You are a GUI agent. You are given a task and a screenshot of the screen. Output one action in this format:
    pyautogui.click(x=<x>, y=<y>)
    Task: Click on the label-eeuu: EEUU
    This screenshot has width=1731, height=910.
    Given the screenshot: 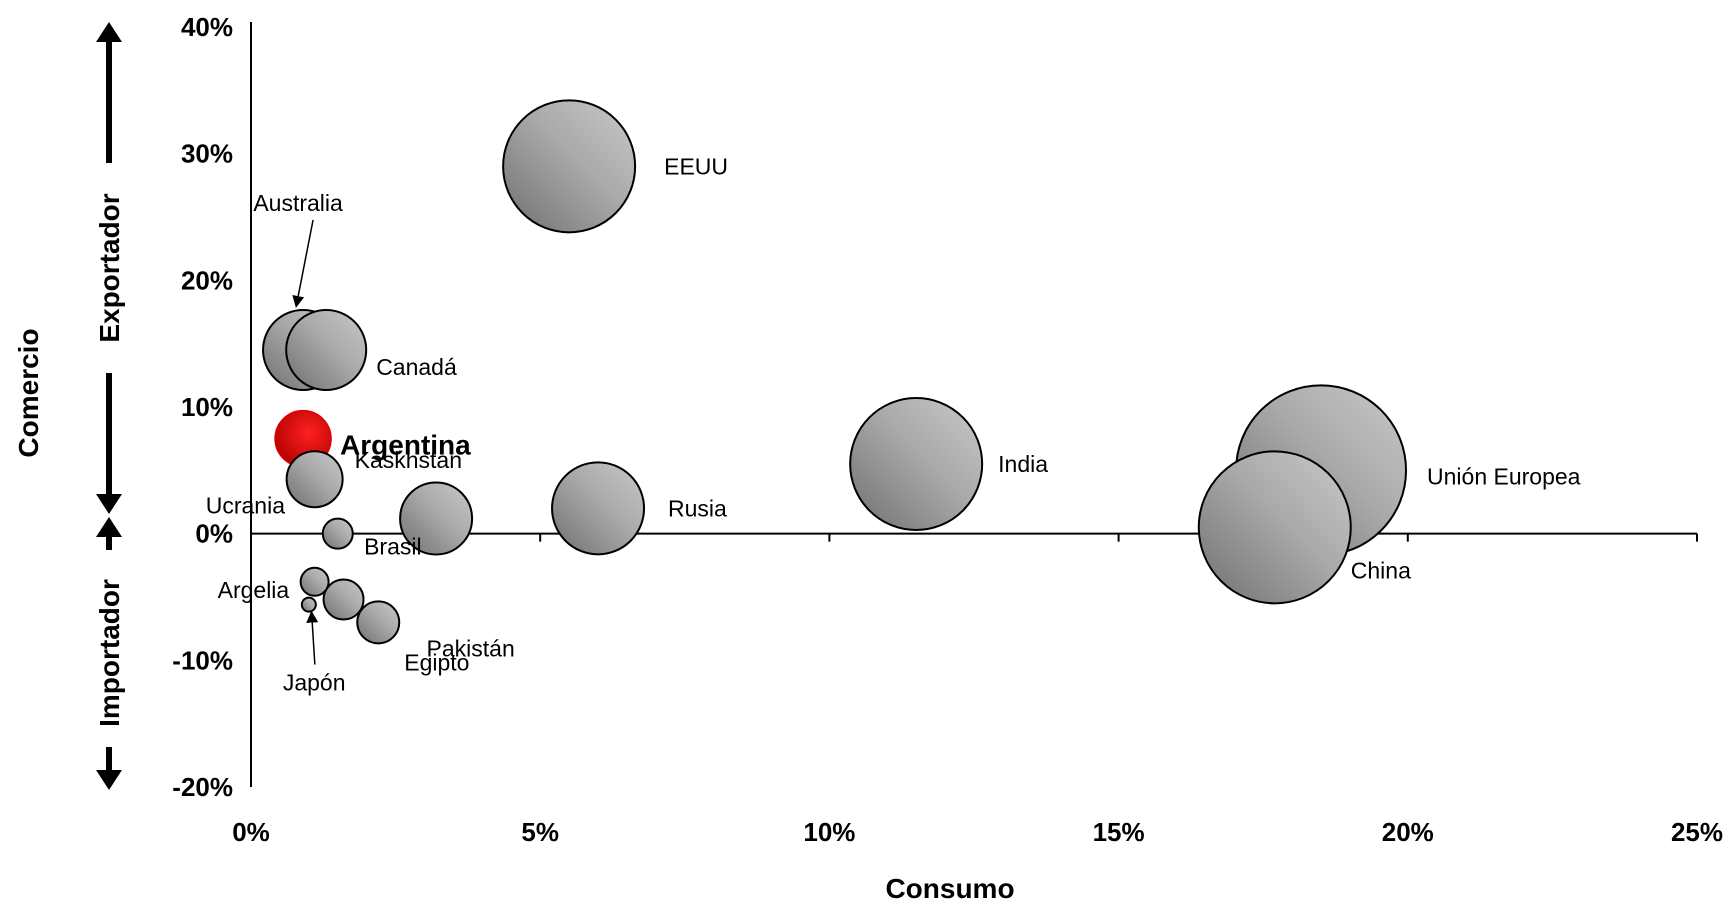 What is the action you would take?
    pyautogui.click(x=696, y=166)
    